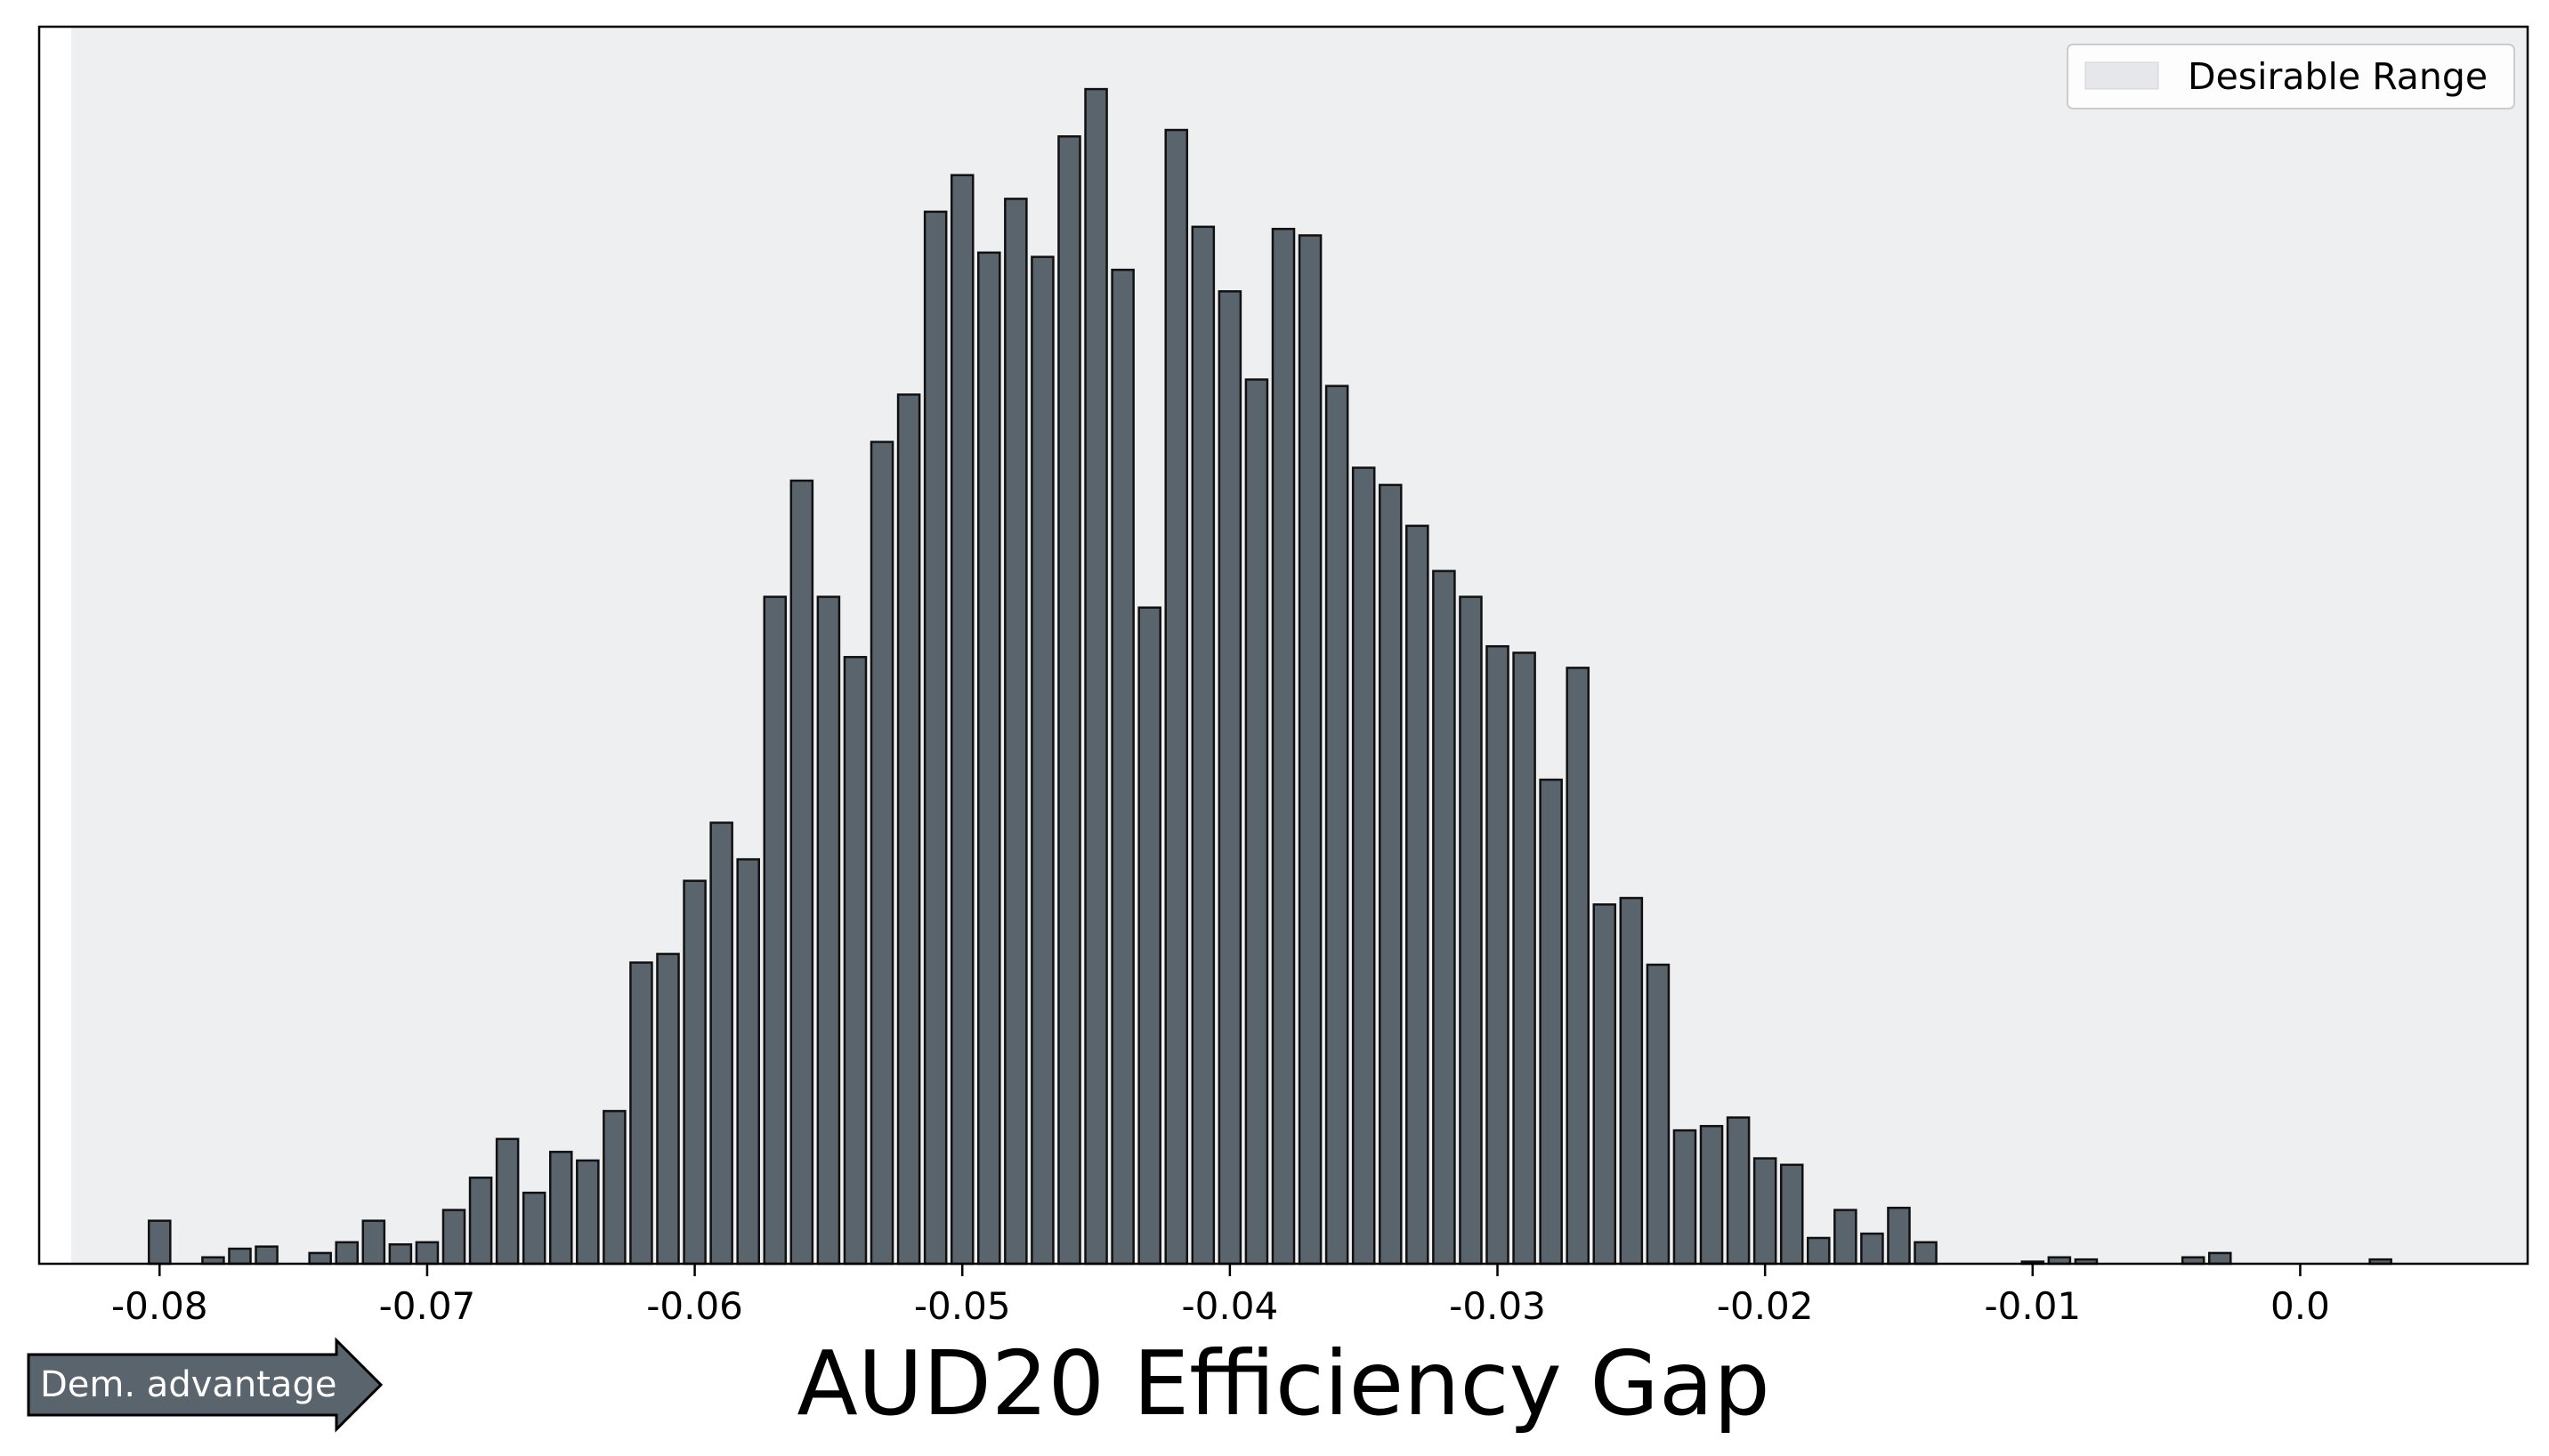 The image size is (2549, 1456). I want to click on x-tick-label: -0.02, so click(1765, 1306).